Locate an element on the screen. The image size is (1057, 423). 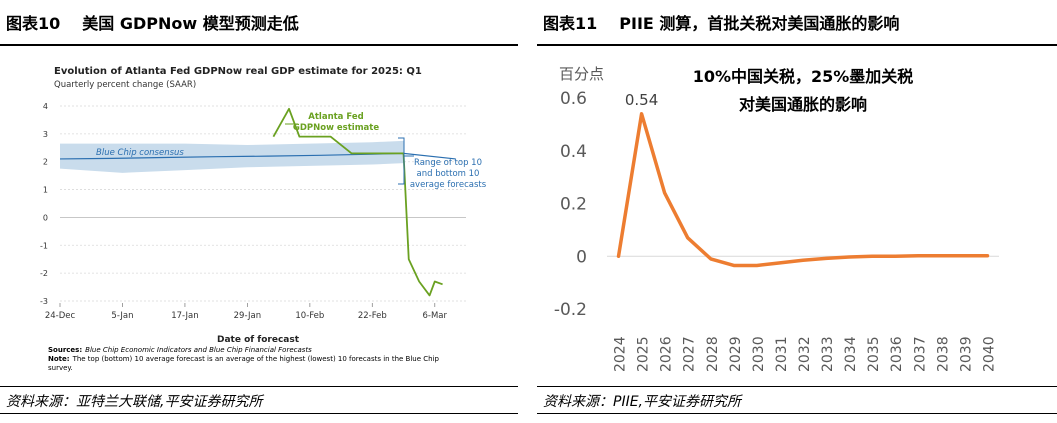
tariff-x-tick-label: 2038 is located at coordinates (943, 354).